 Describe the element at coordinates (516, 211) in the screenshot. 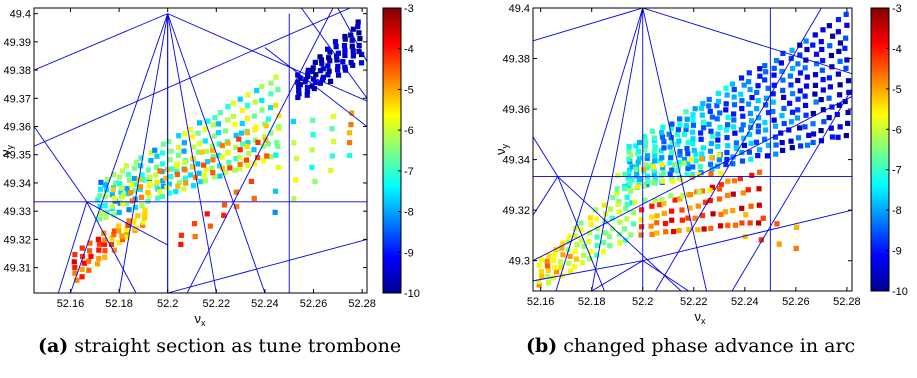

I see `y-tick-label: 49.32` at that location.